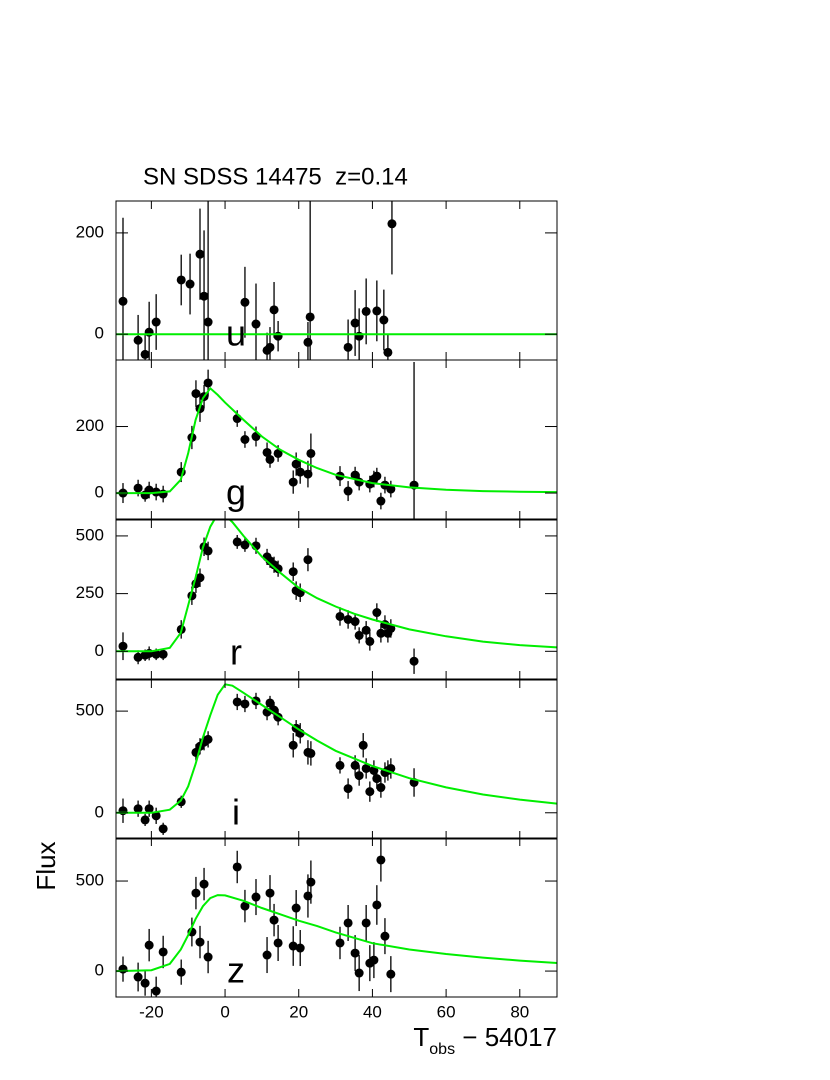  What do you see at coordinates (236, 970) in the screenshot?
I see `band-label: z` at bounding box center [236, 970].